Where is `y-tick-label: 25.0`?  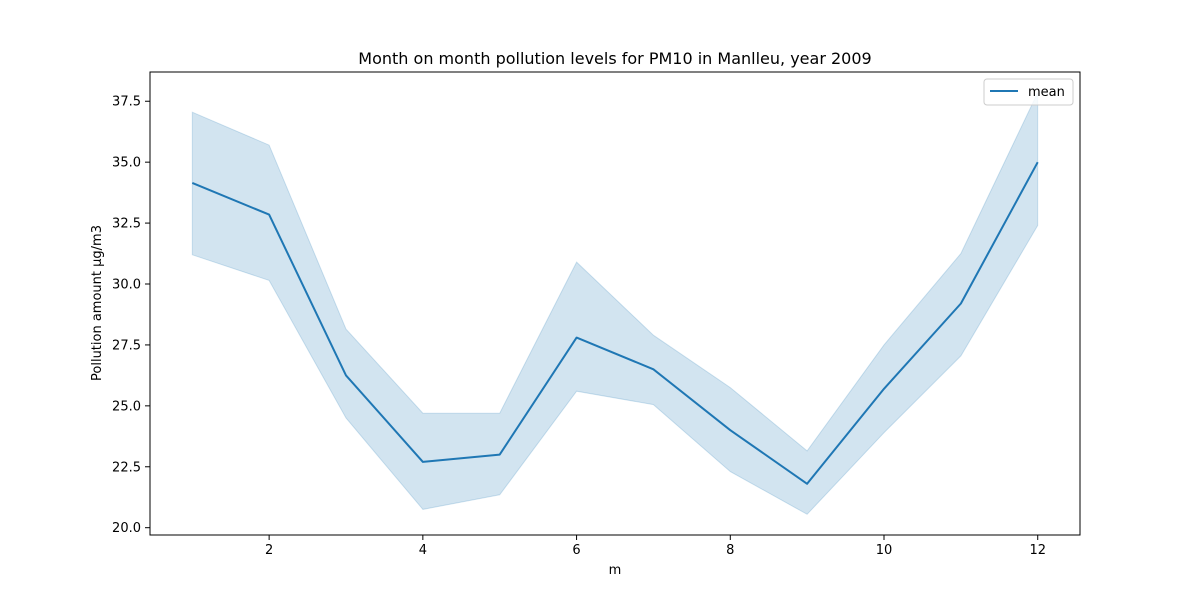
y-tick-label: 25.0 is located at coordinates (126, 406).